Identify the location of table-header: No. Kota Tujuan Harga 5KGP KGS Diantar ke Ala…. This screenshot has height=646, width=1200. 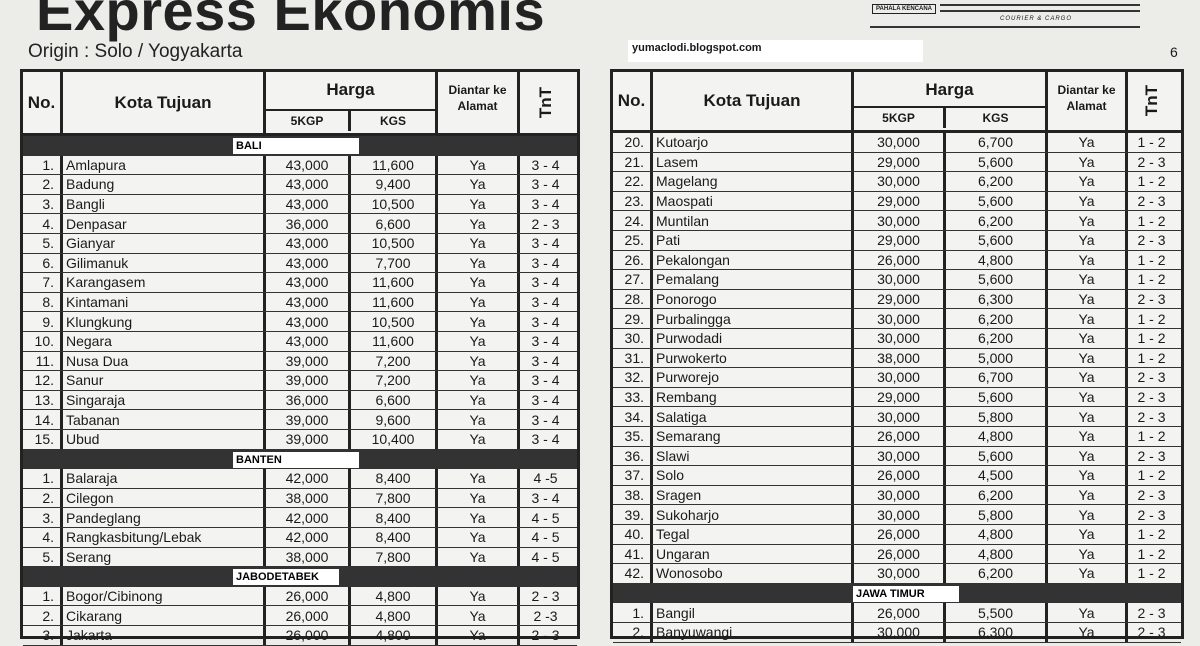
(300, 104).